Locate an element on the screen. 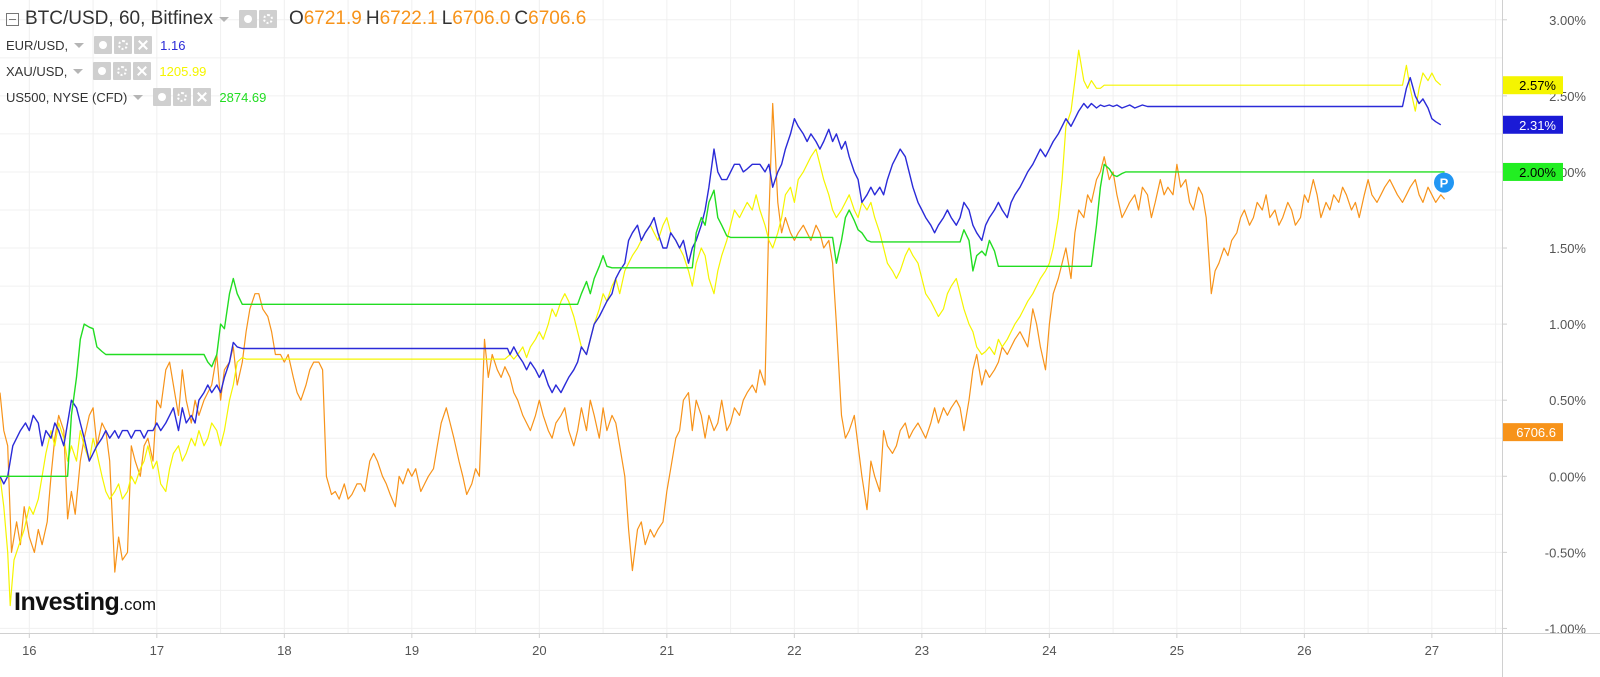 Image resolution: width=1600 pixels, height=677 pixels. x-tick-label: 22 is located at coordinates (794, 650).